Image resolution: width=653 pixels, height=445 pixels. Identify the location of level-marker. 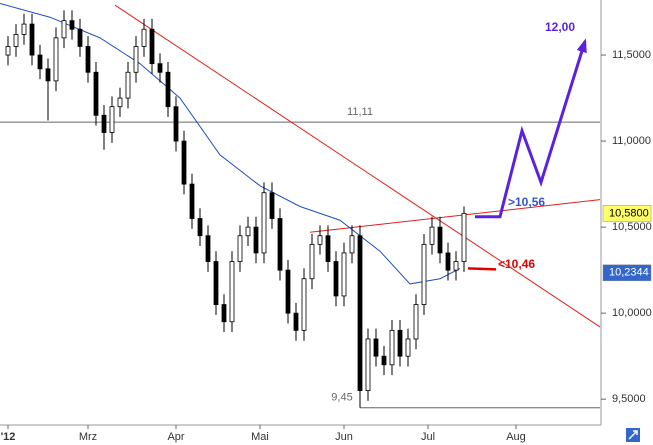
(482, 269).